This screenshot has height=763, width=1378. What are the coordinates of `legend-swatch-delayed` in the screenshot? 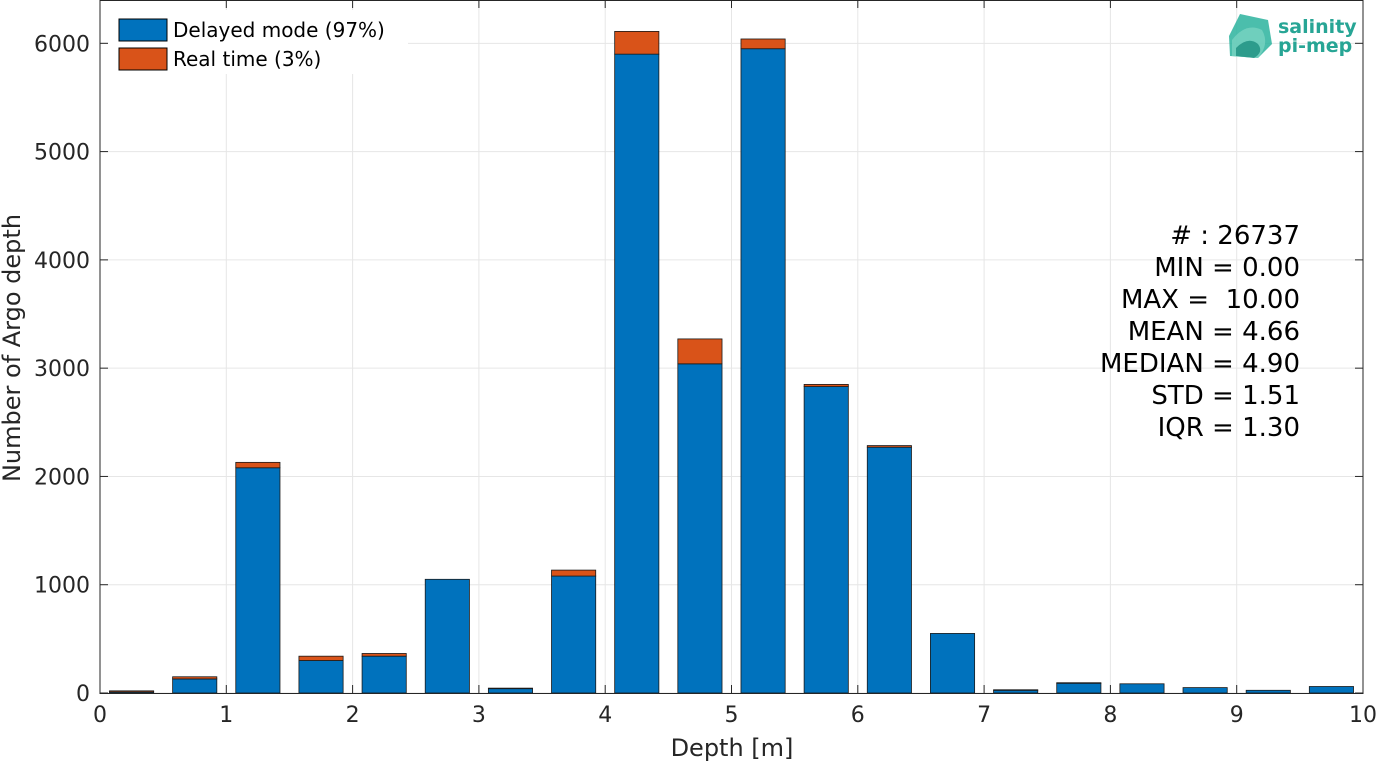 It's located at (143, 30).